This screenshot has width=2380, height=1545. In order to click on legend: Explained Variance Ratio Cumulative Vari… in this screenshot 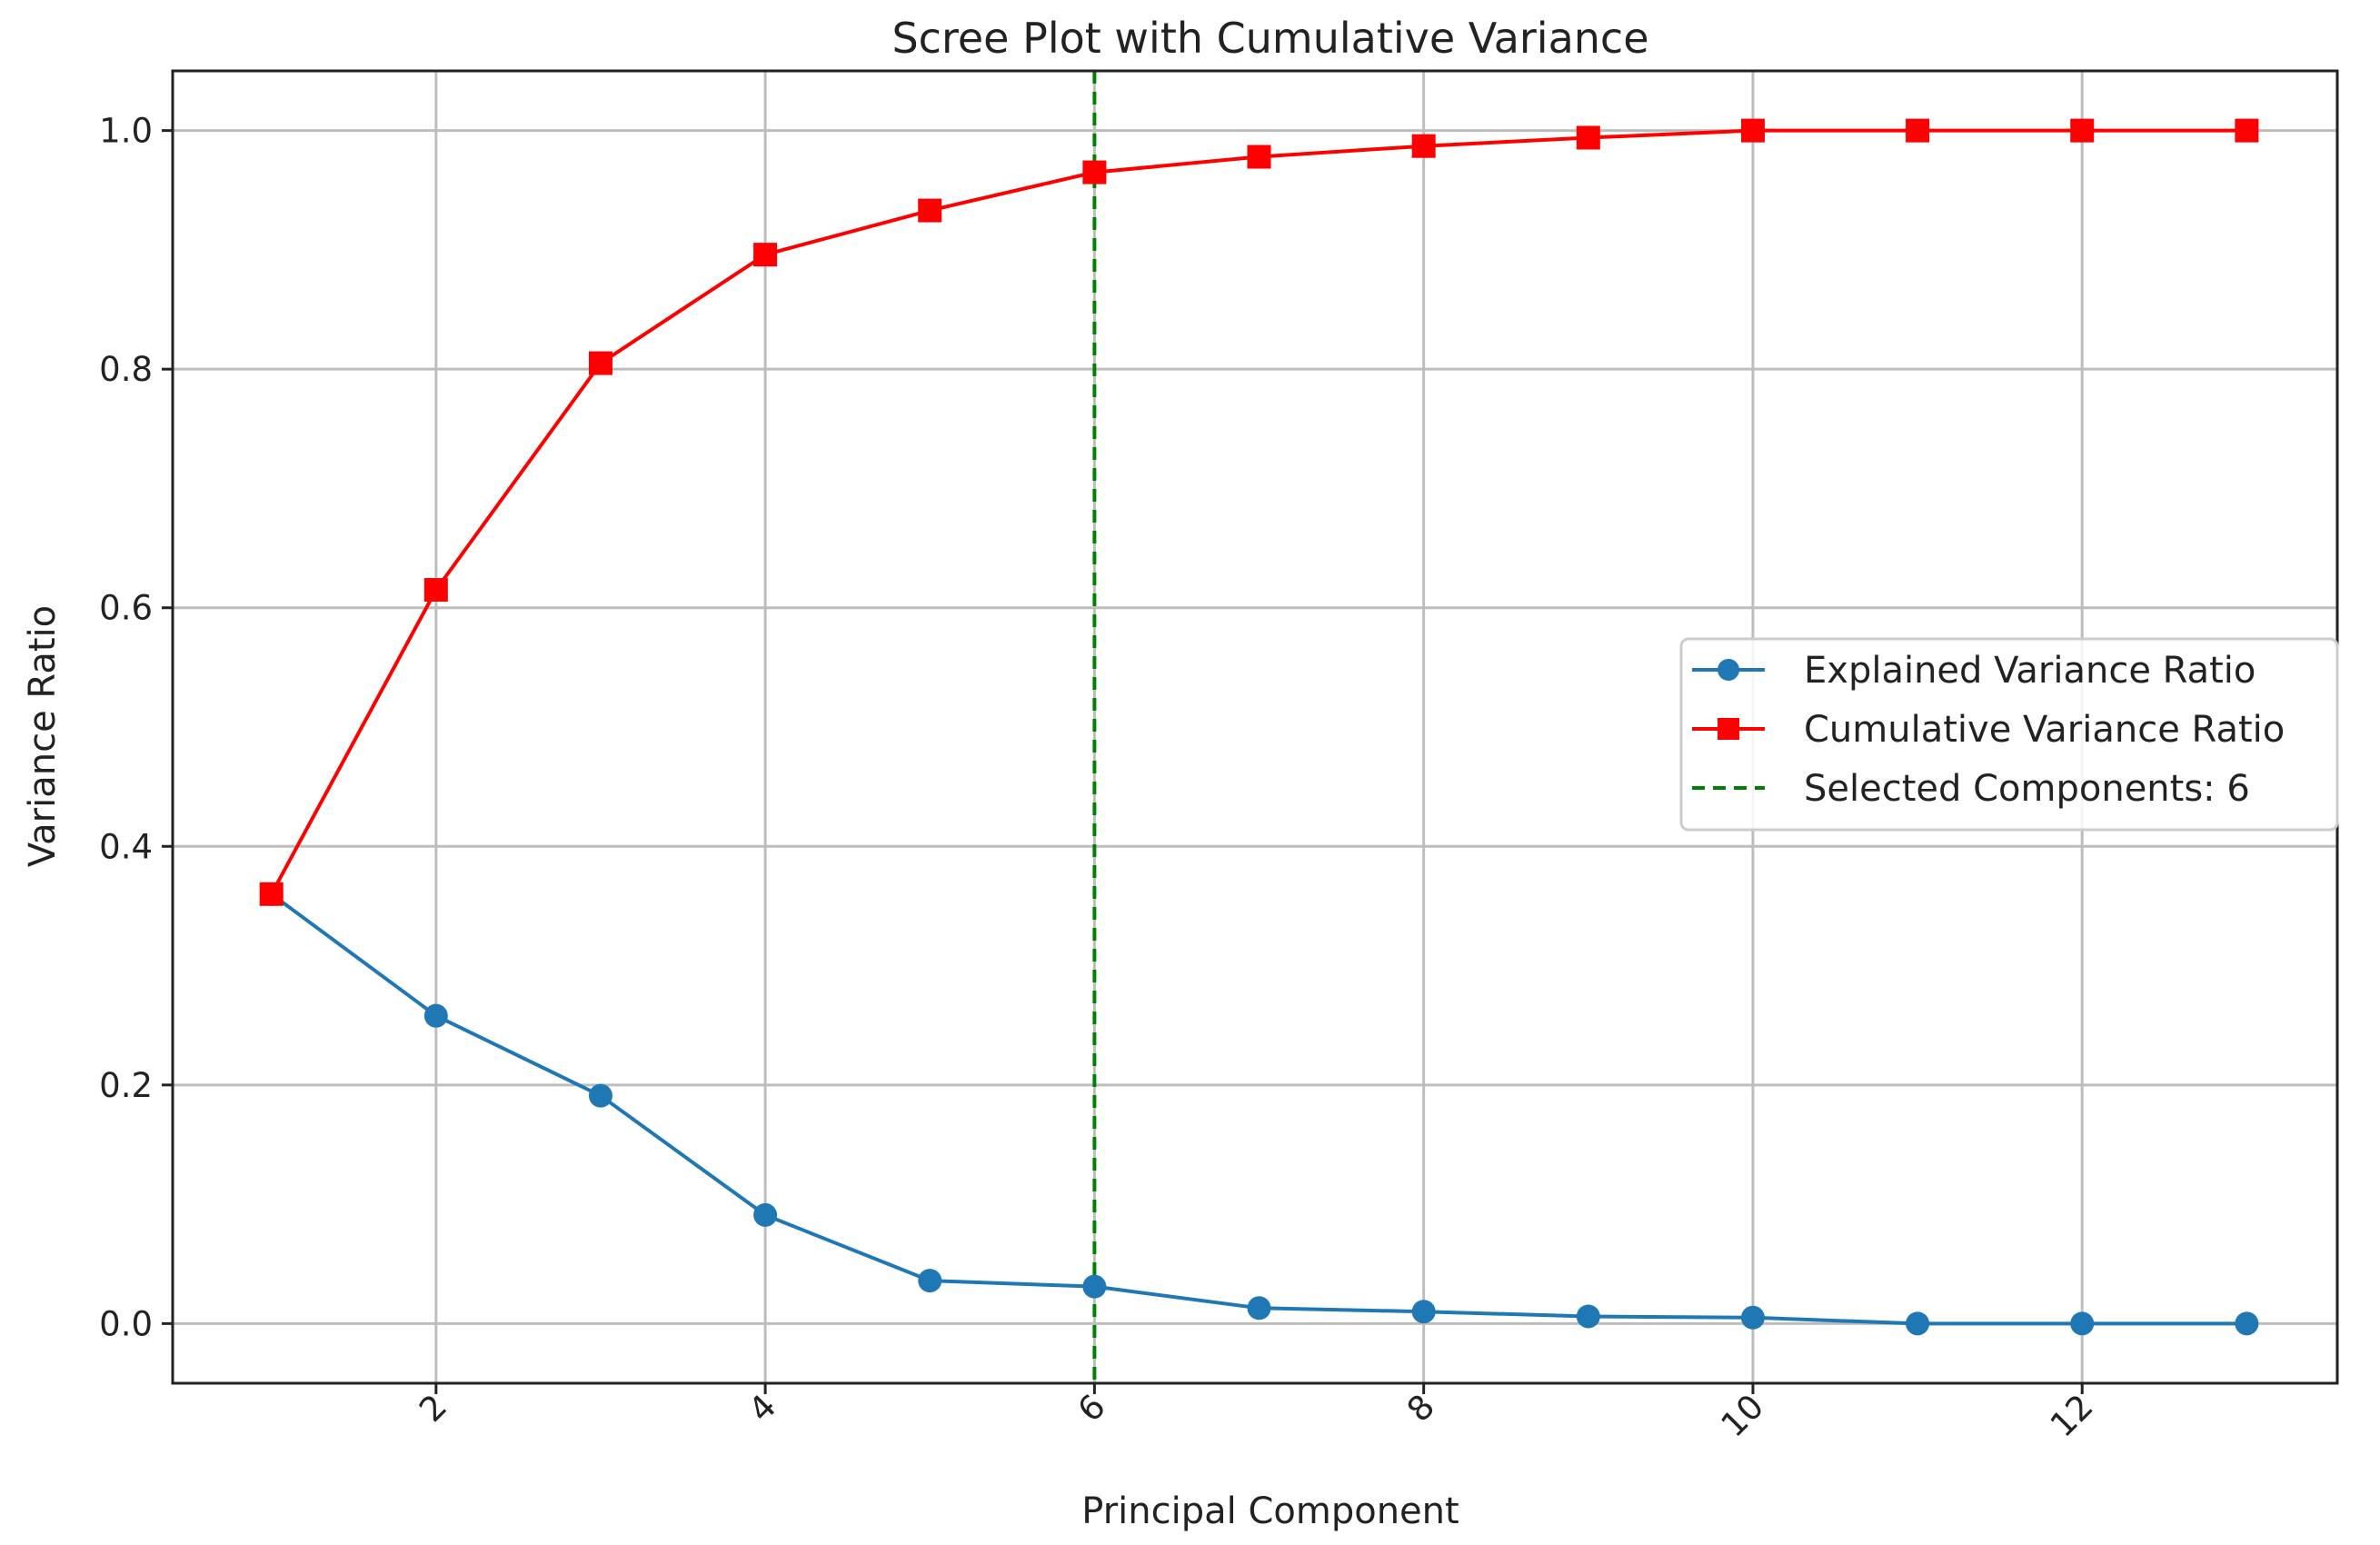, I will do `click(2009, 734)`.